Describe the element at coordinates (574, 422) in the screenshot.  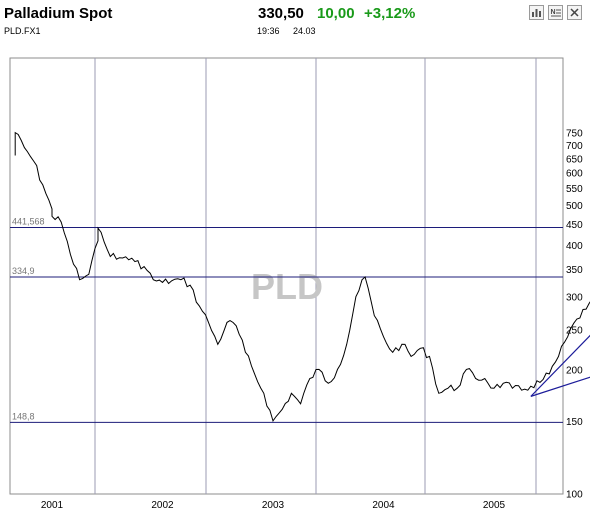
I see `y-tick-label: 150` at that location.